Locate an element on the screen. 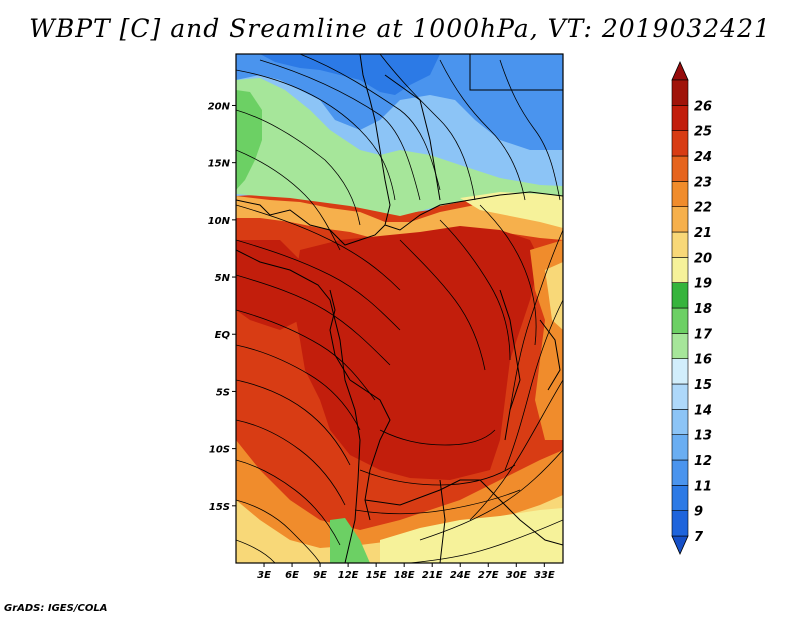 The height and width of the screenshot is (618, 800). lon-tick-label: 15E is located at coordinates (376, 575).